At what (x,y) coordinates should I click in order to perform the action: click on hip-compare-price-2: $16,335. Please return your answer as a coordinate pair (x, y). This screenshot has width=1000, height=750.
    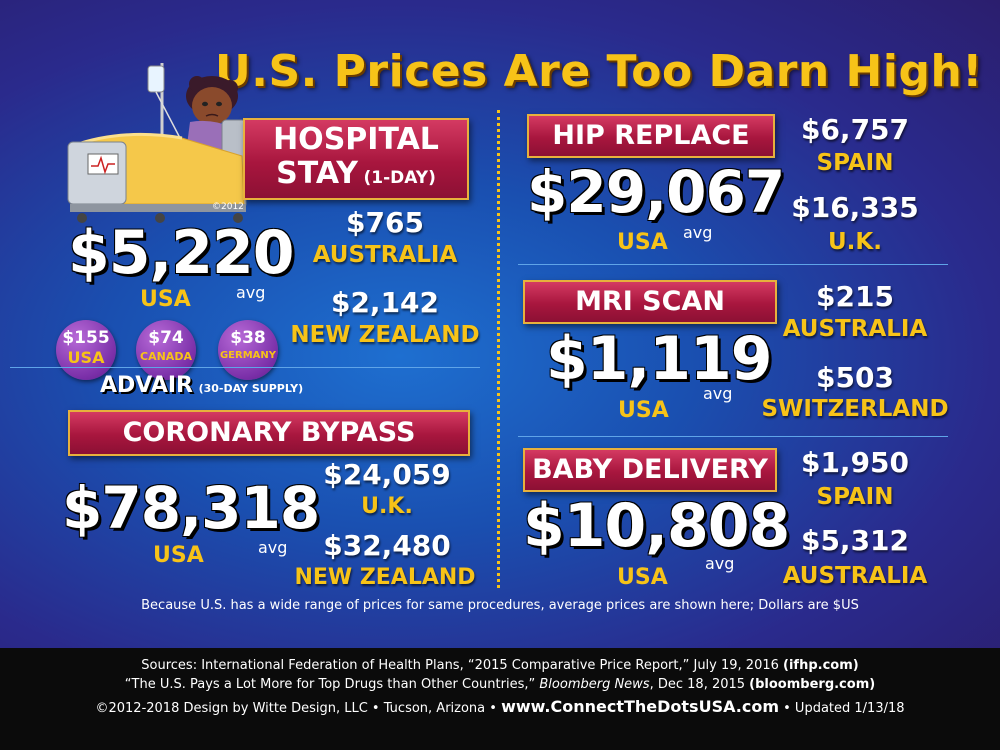
    Looking at the image, I should click on (855, 207).